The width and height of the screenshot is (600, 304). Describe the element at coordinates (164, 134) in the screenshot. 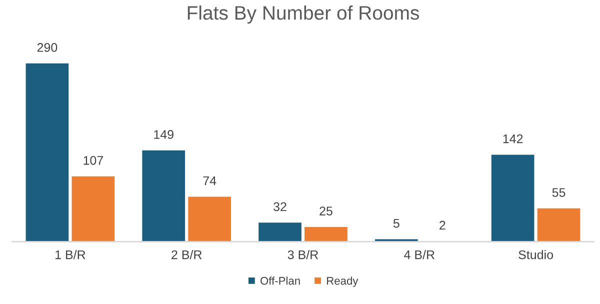

I see `data-label: 149` at that location.